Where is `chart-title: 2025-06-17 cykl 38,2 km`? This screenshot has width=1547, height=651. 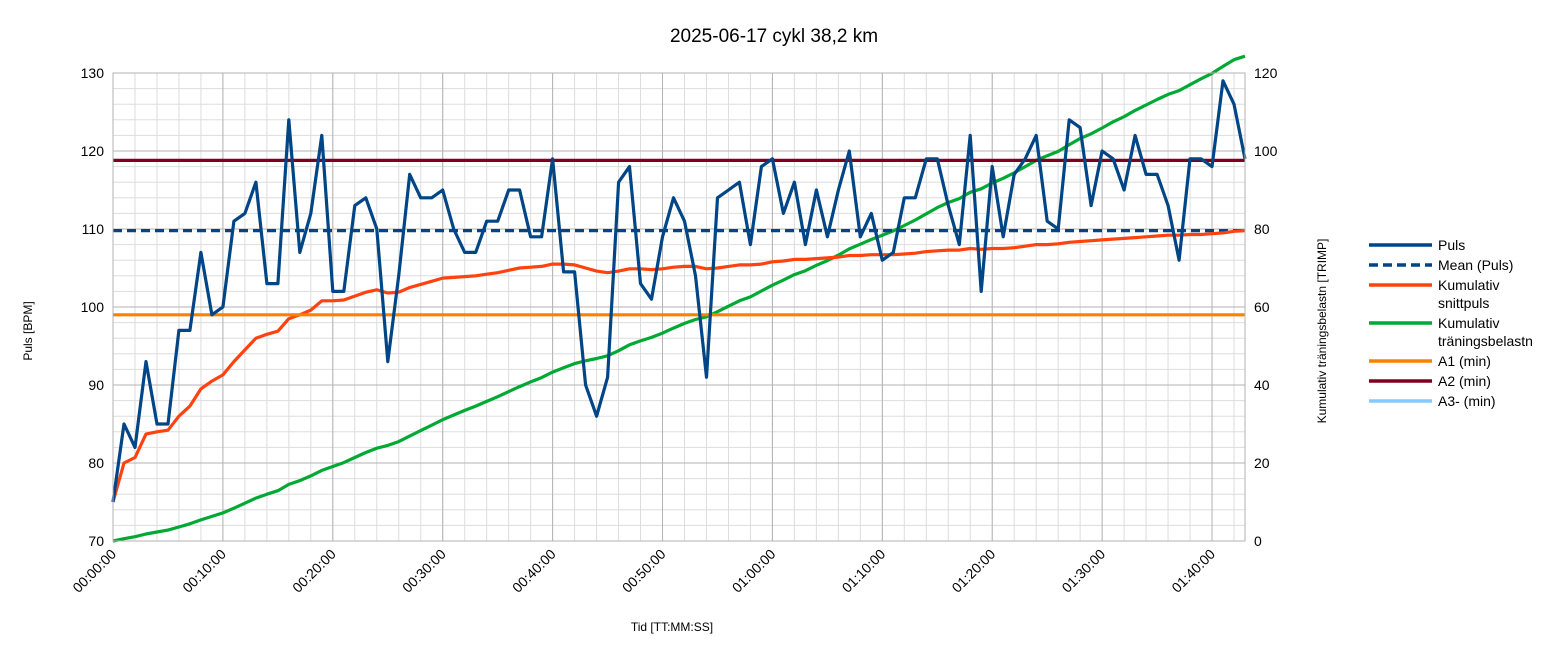 chart-title: 2025-06-17 cykl 38,2 km is located at coordinates (774, 36).